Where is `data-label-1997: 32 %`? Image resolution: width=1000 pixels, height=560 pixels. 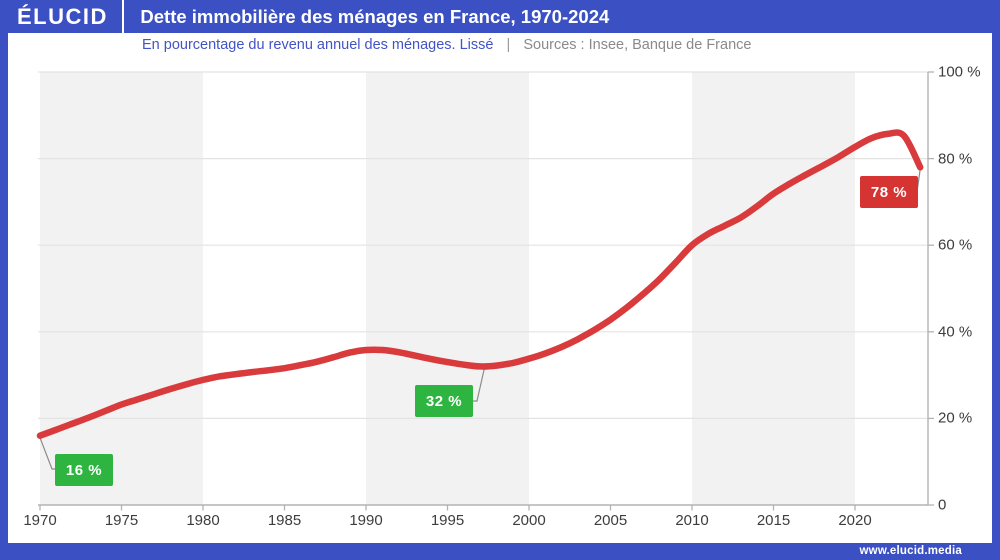
data-label-1997: 32 % is located at coordinates (444, 401).